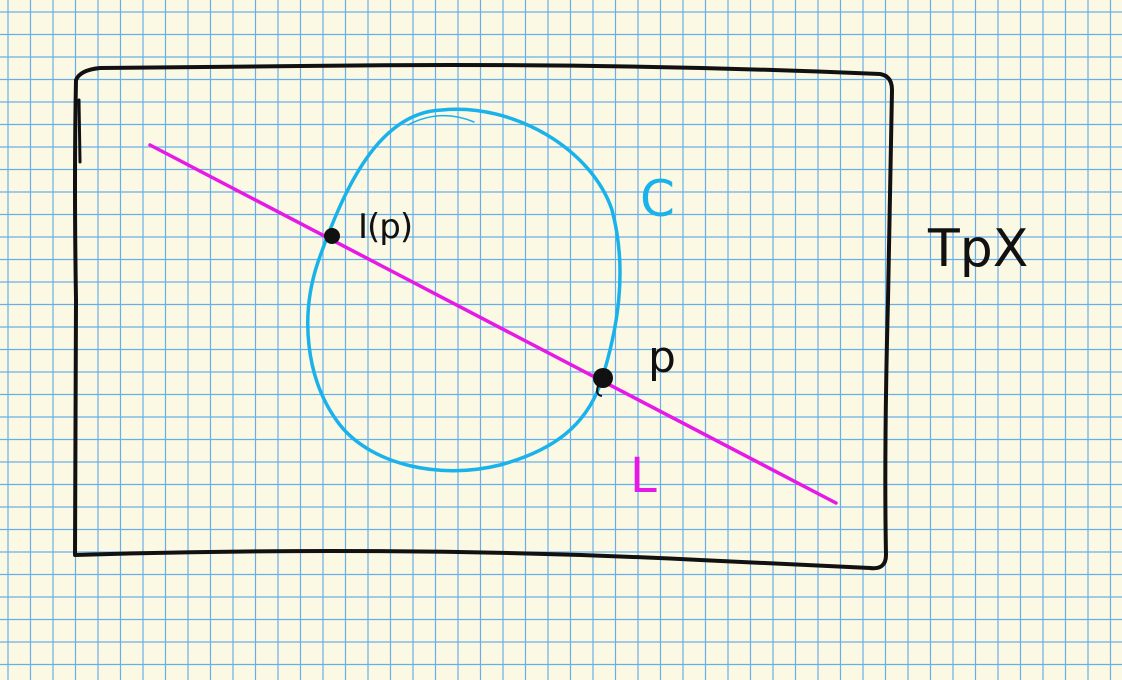 The height and width of the screenshot is (680, 1122). What do you see at coordinates (332, 236) in the screenshot?
I see `point-ip-dot` at bounding box center [332, 236].